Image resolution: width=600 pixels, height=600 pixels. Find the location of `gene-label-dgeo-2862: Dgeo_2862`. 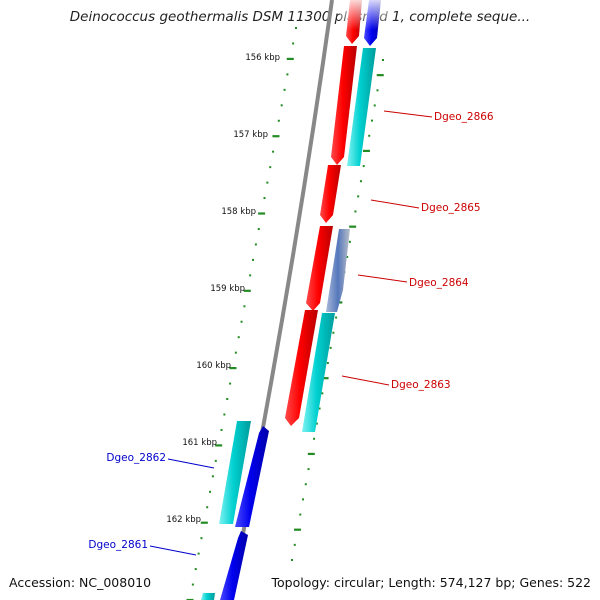

gene-label-dgeo-2862: Dgeo_2862 is located at coordinates (136, 458).